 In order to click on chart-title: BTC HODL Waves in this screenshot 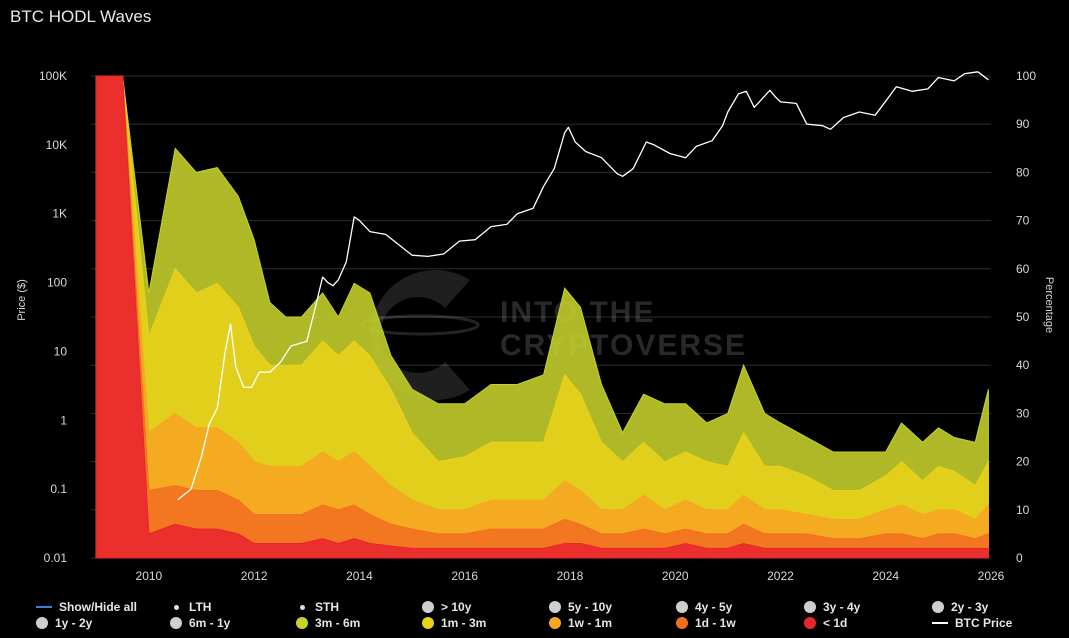, I will do `click(81, 16)`.